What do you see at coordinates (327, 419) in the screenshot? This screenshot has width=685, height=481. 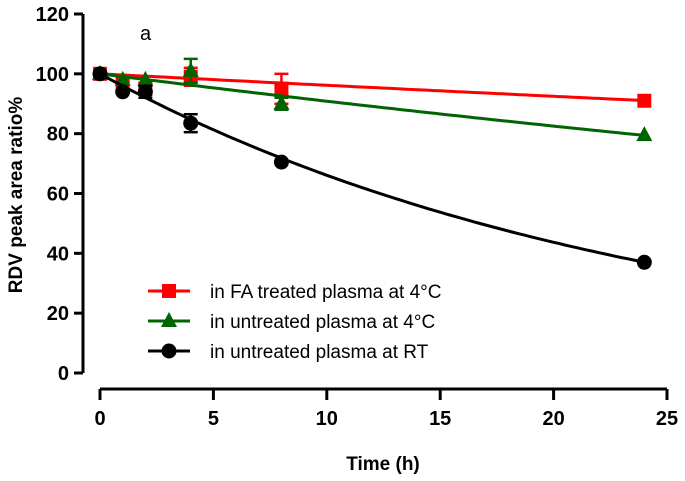 I see `x-tick-label: 10` at bounding box center [327, 419].